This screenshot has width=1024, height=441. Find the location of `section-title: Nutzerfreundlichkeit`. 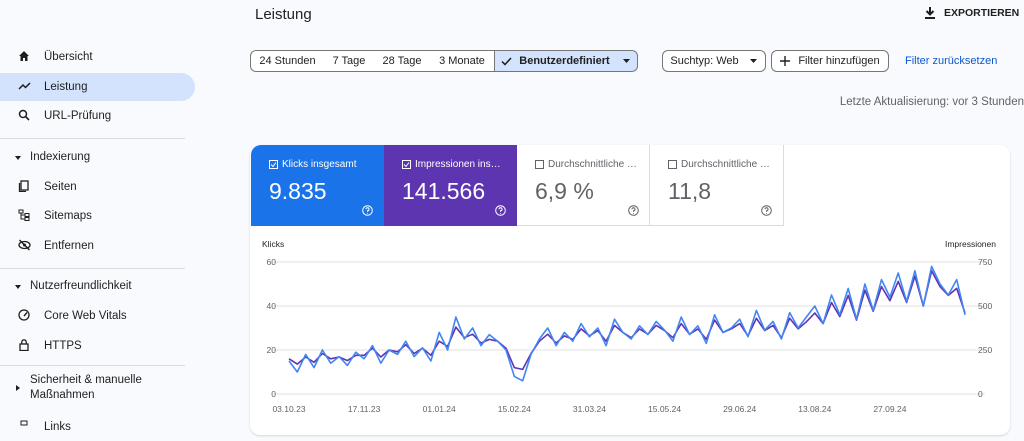

section-title: Nutzerfreundlichkeit is located at coordinates (97, 286).